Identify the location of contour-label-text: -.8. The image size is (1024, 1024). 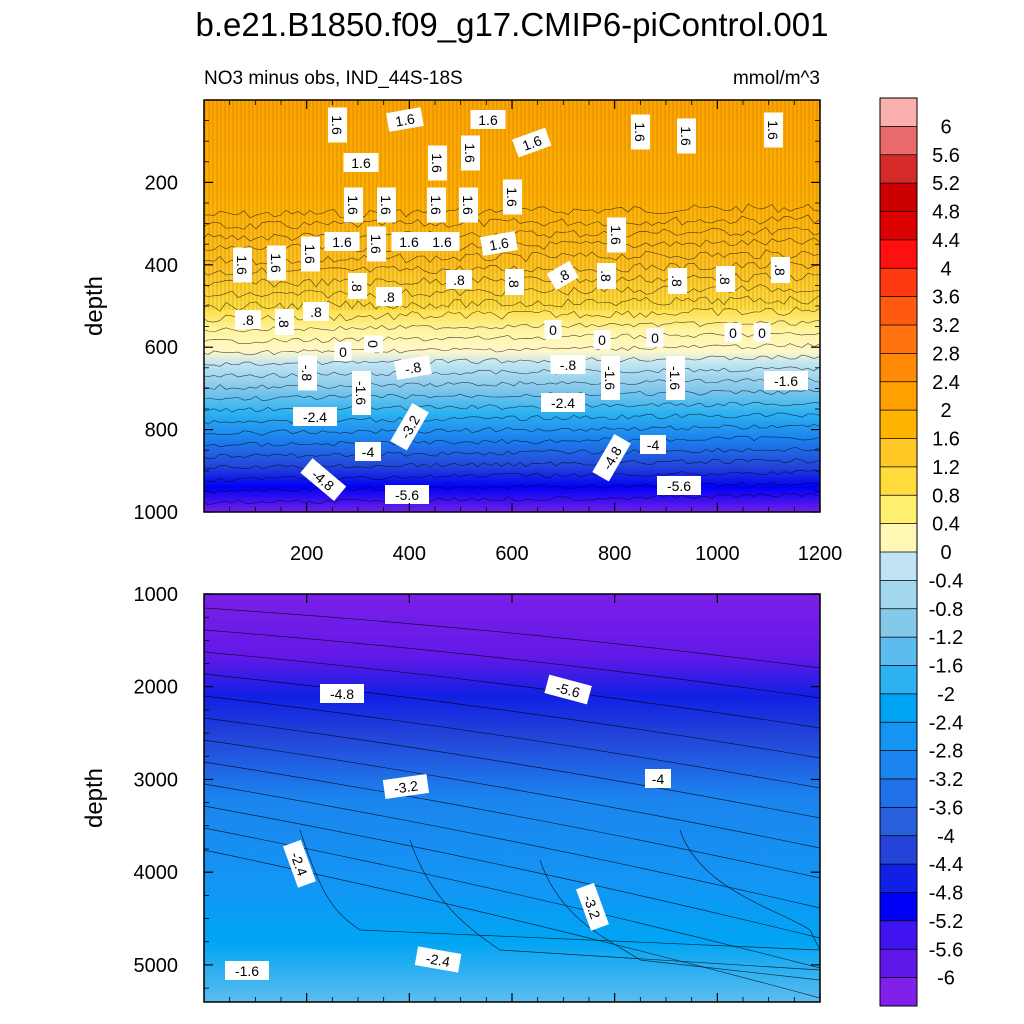
(307, 373).